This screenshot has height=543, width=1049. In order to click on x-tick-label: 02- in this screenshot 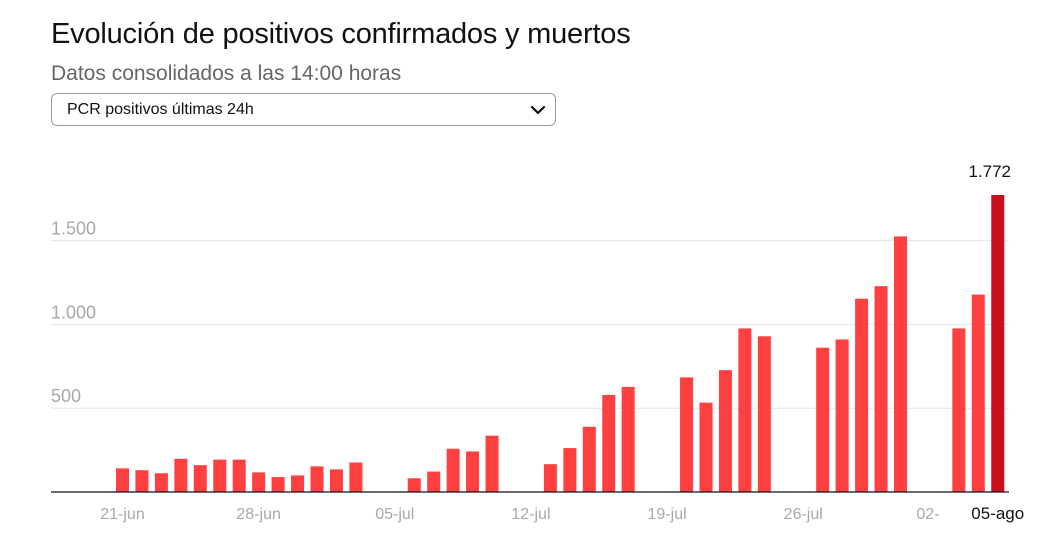, I will do `click(927, 514)`.